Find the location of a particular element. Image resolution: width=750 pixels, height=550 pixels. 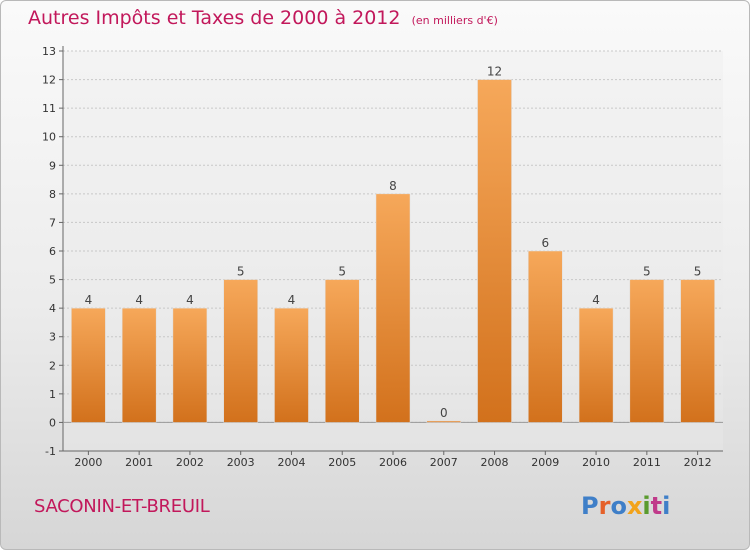

y-tick-label: 6 is located at coordinates (52, 251).